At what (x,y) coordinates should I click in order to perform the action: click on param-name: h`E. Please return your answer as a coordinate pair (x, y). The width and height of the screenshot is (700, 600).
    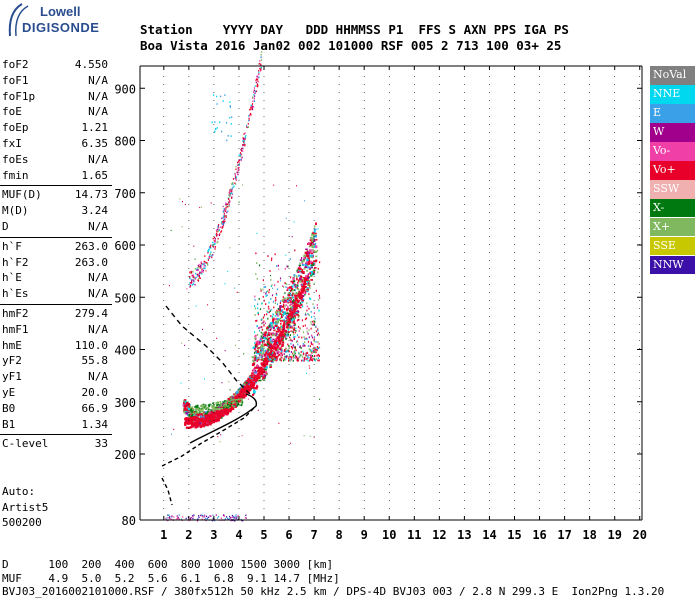
    Looking at the image, I should click on (12, 278).